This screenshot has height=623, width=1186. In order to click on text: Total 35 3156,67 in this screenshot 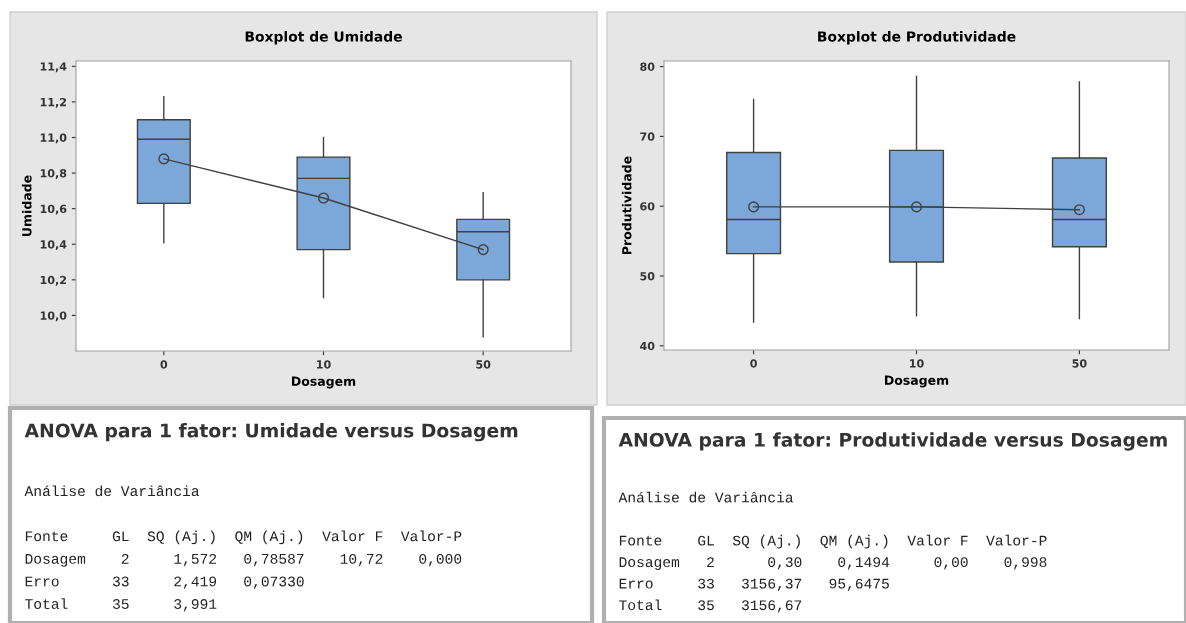, I will do `click(710, 606)`.